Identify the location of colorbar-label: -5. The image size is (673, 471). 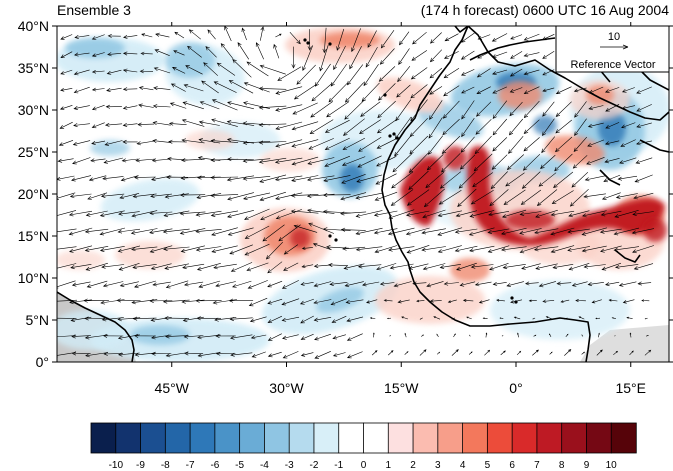
(239, 465).